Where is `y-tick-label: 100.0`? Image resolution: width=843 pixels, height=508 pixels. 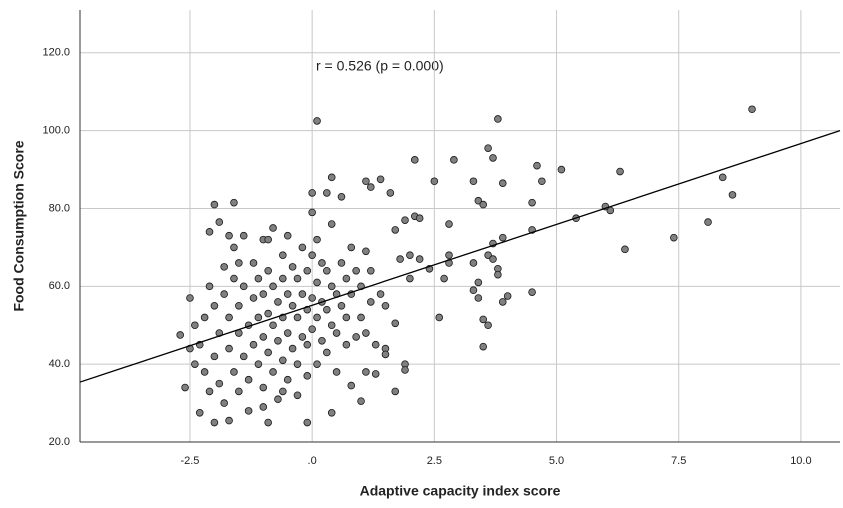
y-tick-label: 100.0 is located at coordinates (56, 131).